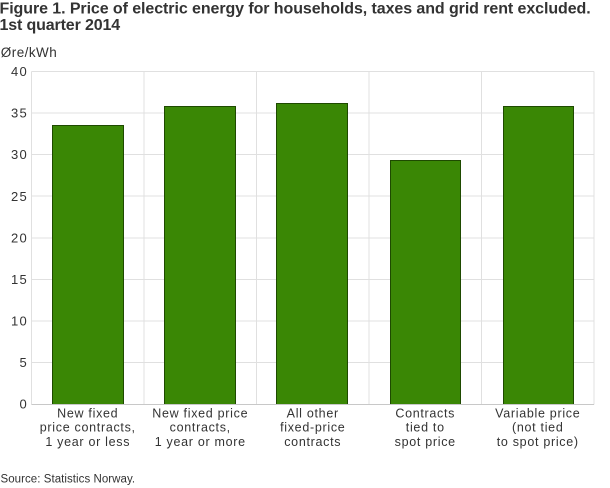  Describe the element at coordinates (60, 25) in the screenshot. I see `svg-text: 1st quarter 2014` at that location.